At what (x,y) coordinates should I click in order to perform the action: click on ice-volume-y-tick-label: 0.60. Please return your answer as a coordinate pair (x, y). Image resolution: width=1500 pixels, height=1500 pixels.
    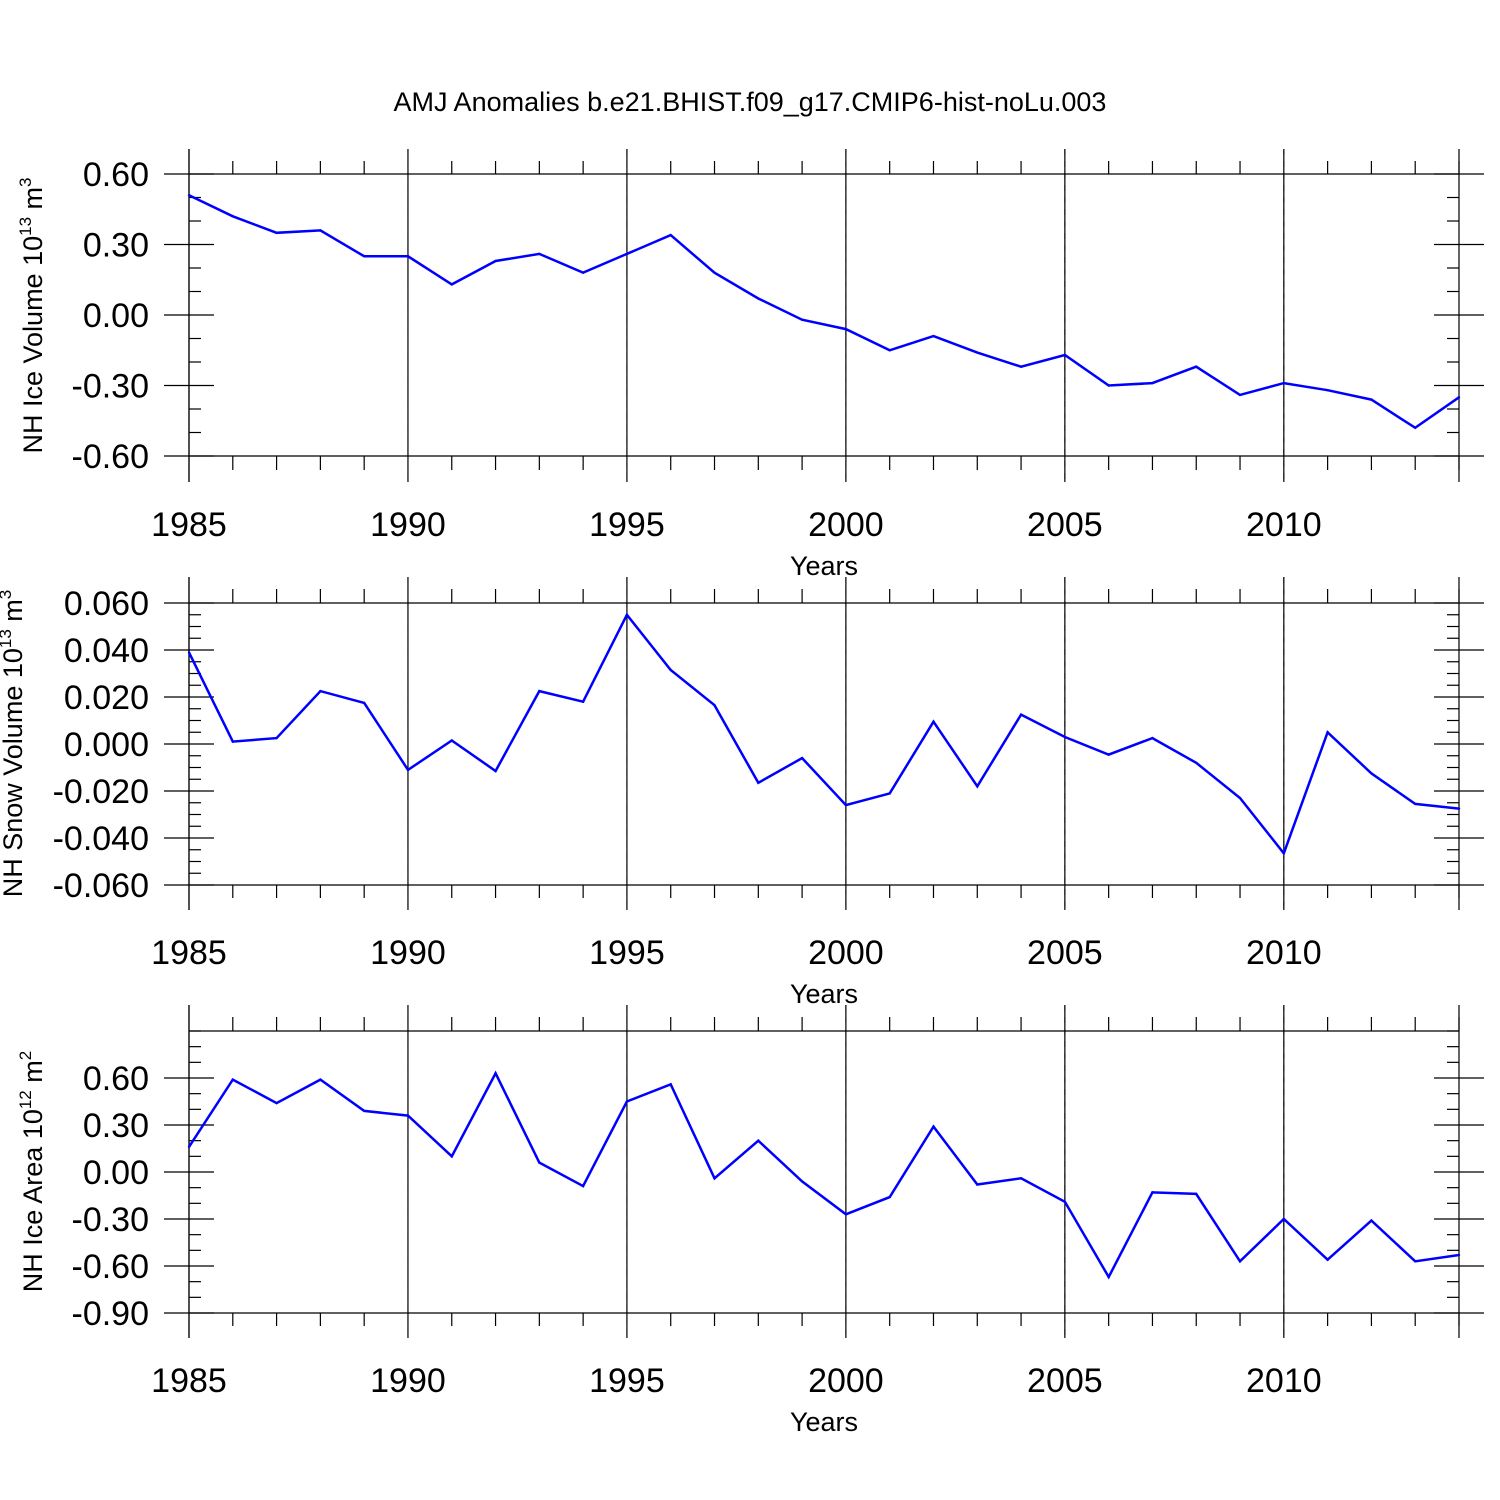
    Looking at the image, I should click on (116, 175).